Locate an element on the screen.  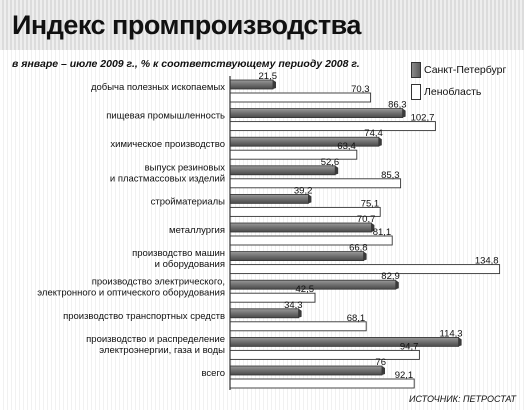
category-label: производство транспортных средств is located at coordinates (144, 316).